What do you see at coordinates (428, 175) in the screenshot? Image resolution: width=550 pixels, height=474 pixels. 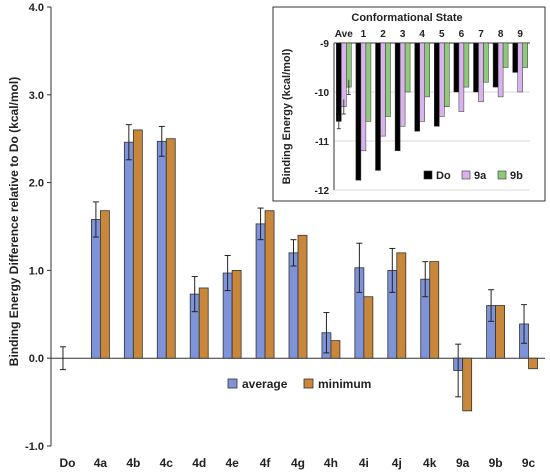 I see `inset-legend-swatch-do` at bounding box center [428, 175].